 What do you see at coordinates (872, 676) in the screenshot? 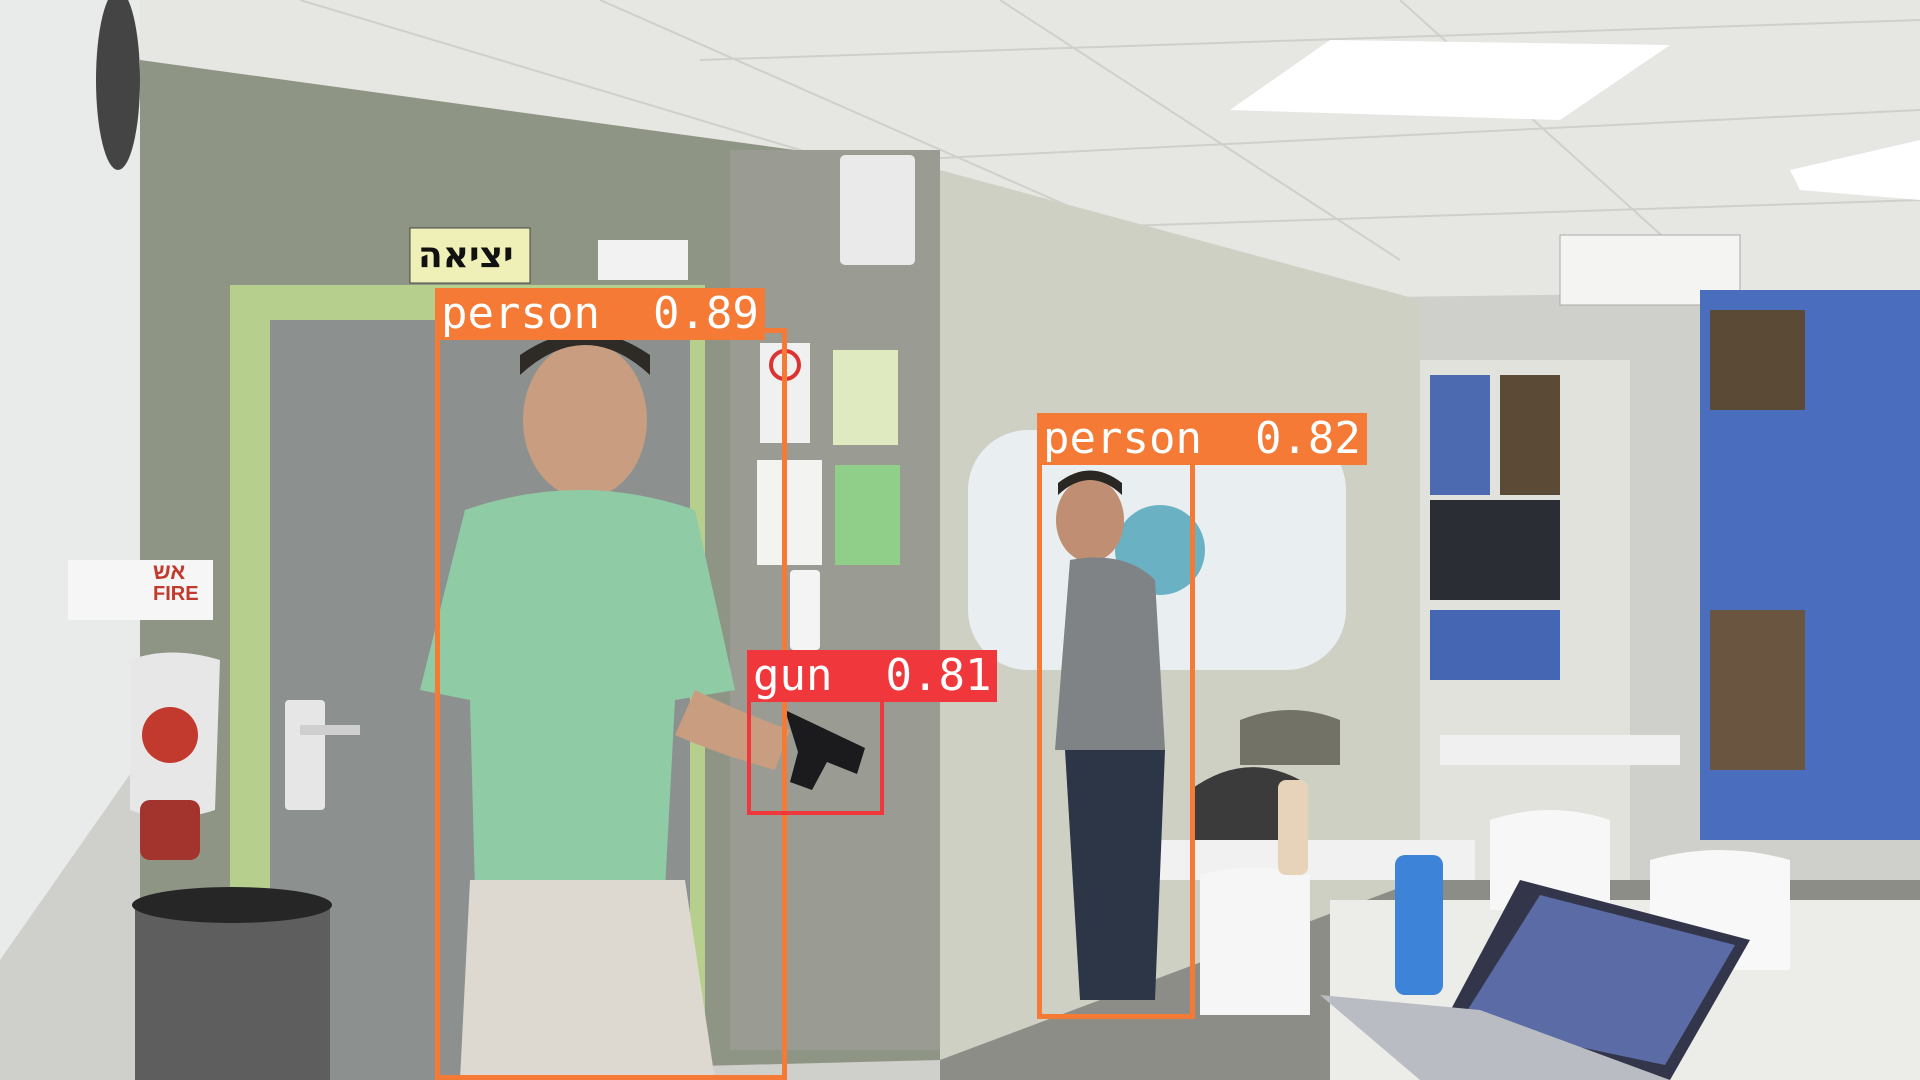
I see `detection-label-gun: gun 0.81` at bounding box center [872, 676].